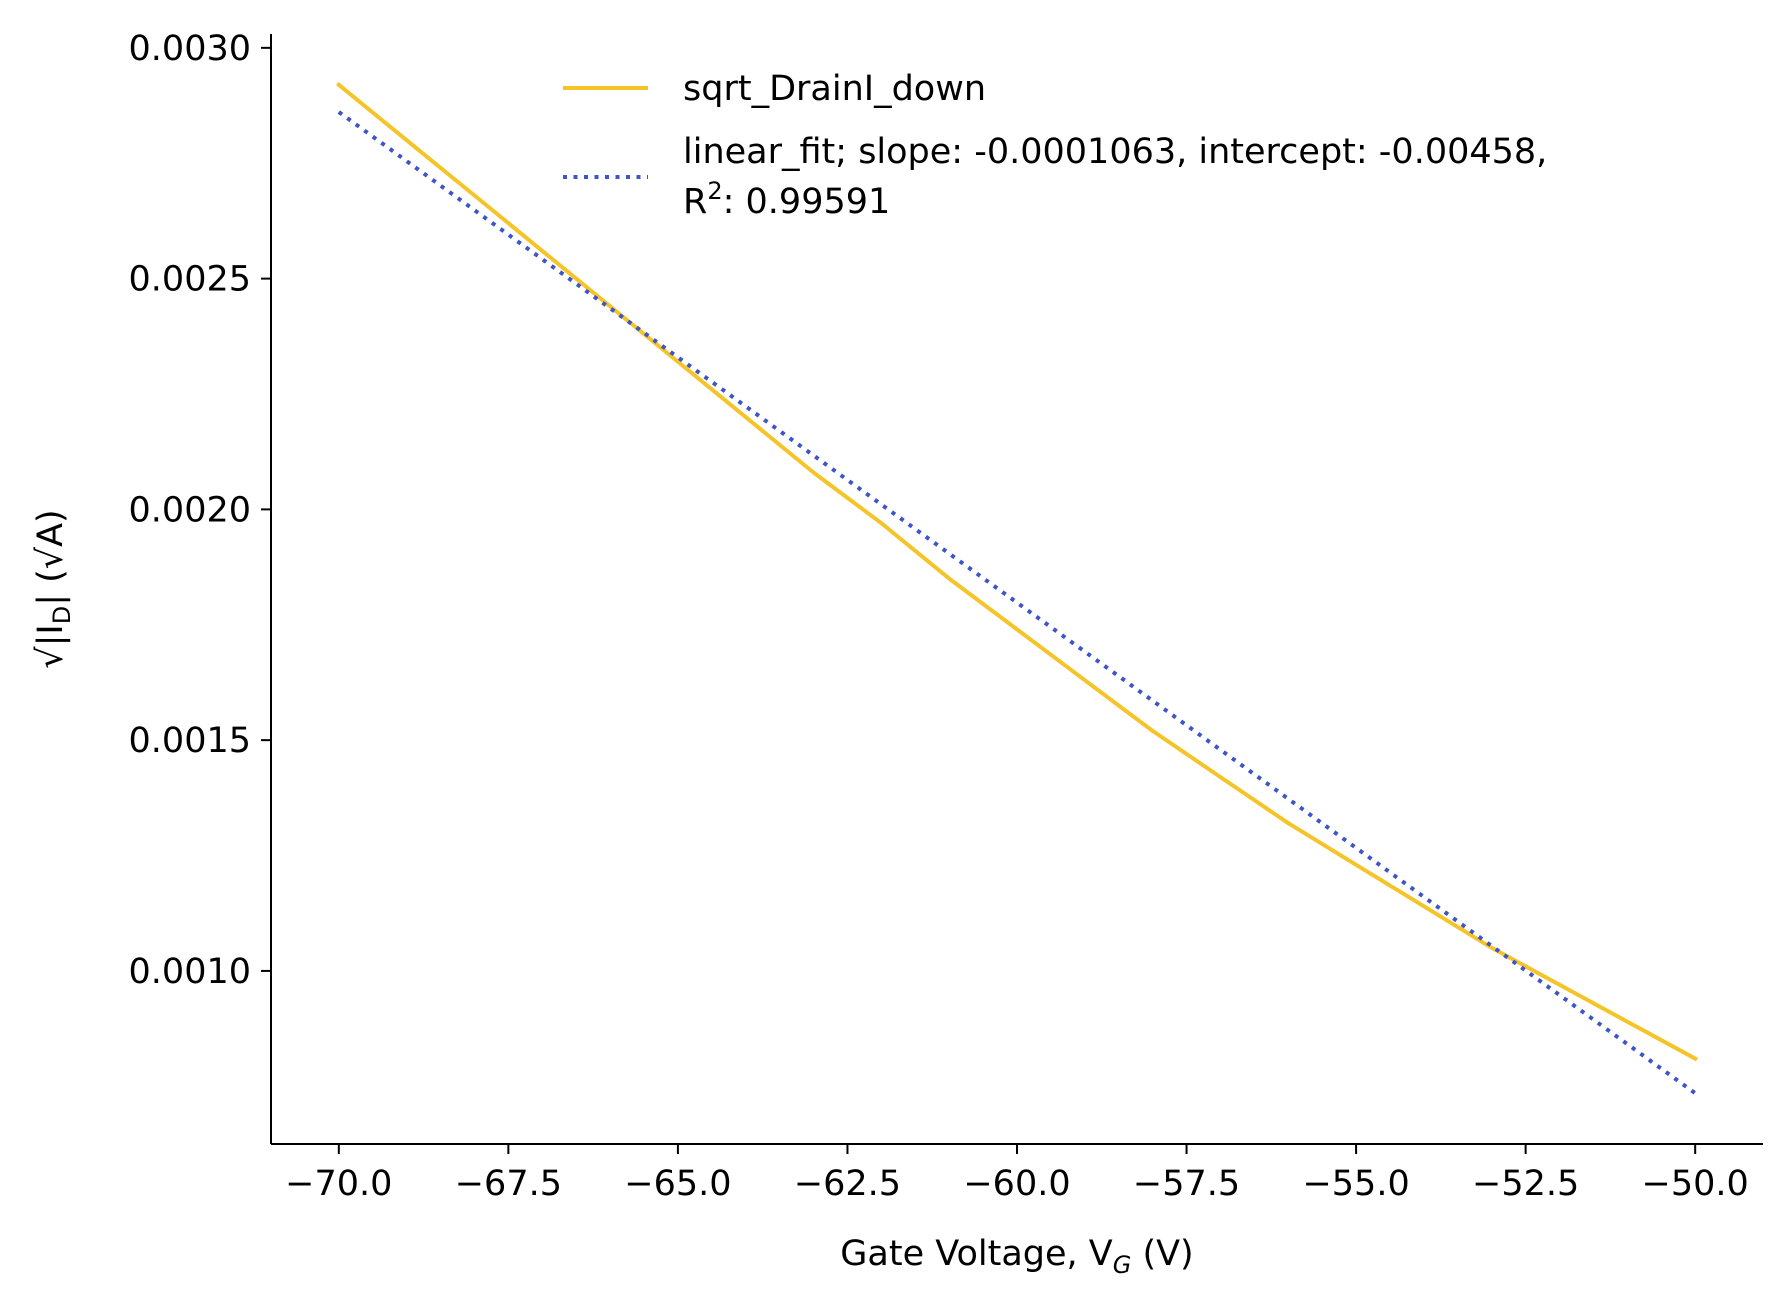 Image resolution: width=1787 pixels, height=1306 pixels. Describe the element at coordinates (1695, 1184) in the screenshot. I see `x-tick-label: −50.0` at that location.